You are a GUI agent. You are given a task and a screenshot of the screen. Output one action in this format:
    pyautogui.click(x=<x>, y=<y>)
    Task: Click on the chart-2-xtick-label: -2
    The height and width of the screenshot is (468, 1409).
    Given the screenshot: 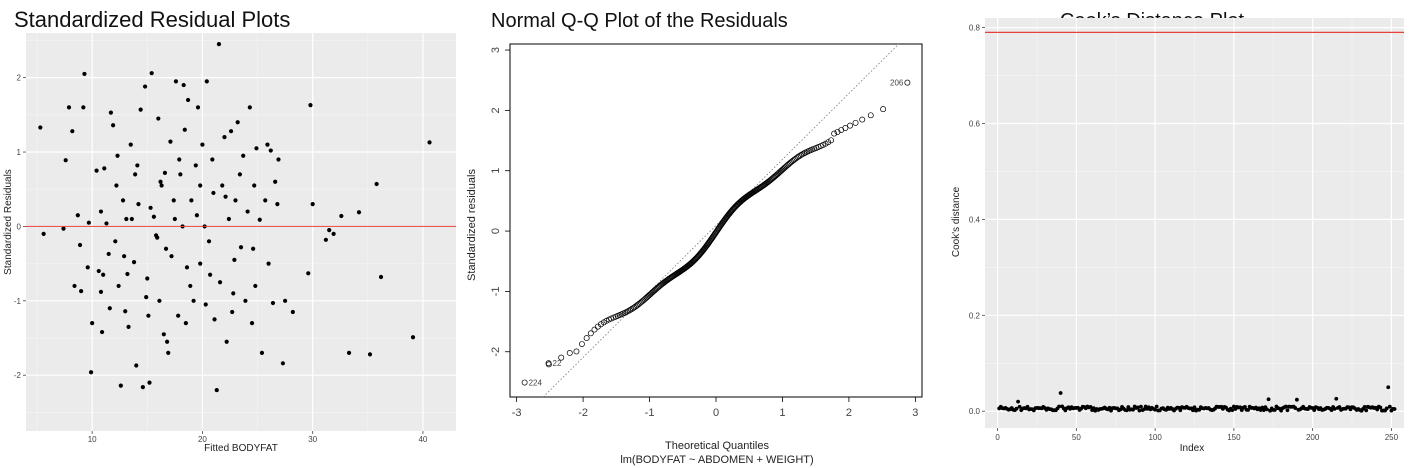 What is the action you would take?
    pyautogui.click(x=583, y=413)
    